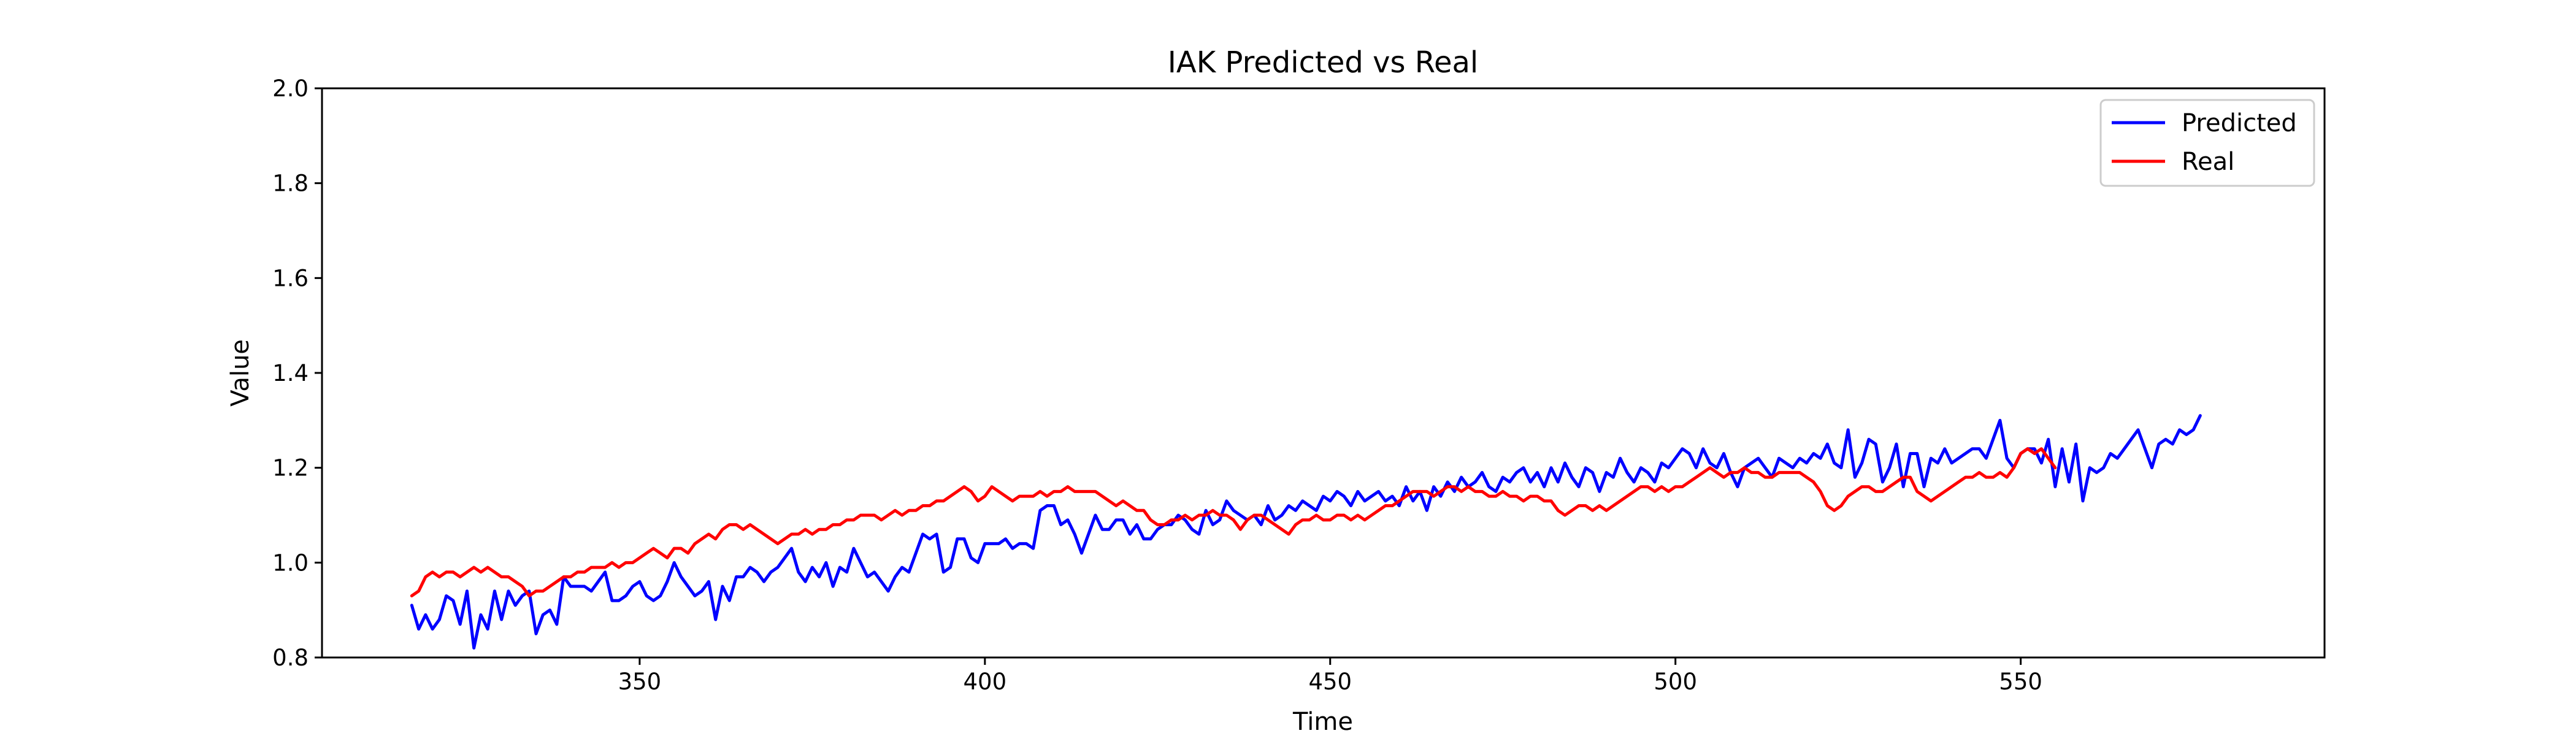 This screenshot has height=736, width=2576. What do you see at coordinates (1675, 682) in the screenshot?
I see `x-tick-label: 500` at bounding box center [1675, 682].